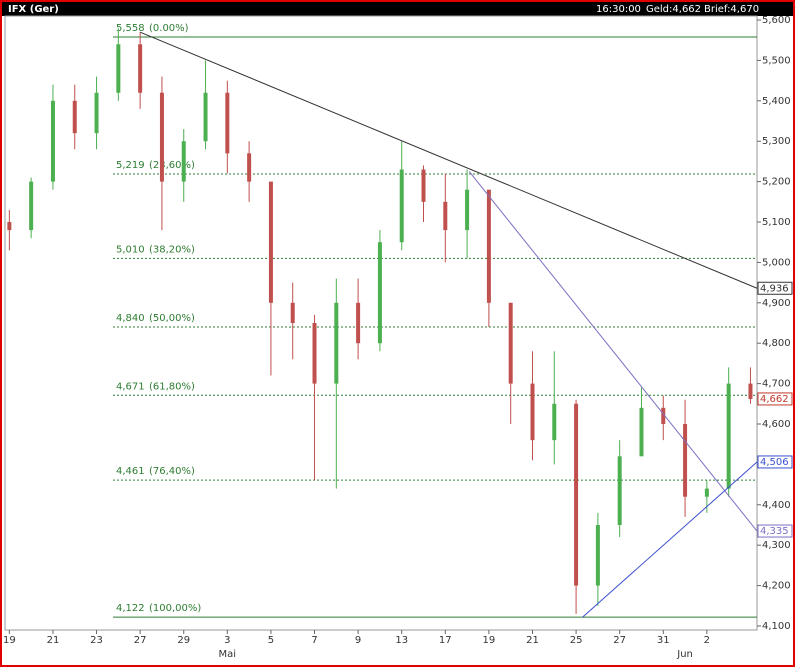  I want to click on x-tick-label: 7, so click(314, 640).